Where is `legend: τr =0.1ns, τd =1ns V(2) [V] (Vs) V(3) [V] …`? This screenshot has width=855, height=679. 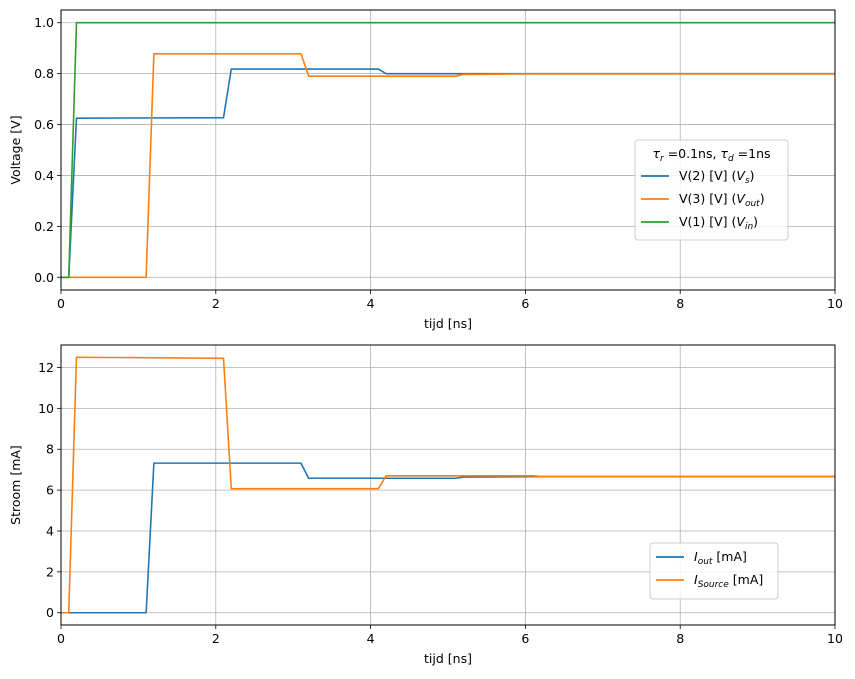
legend: τr =0.1ns, τd =1ns V(2) [V] (Vs) V(3) [V] … is located at coordinates (711, 190).